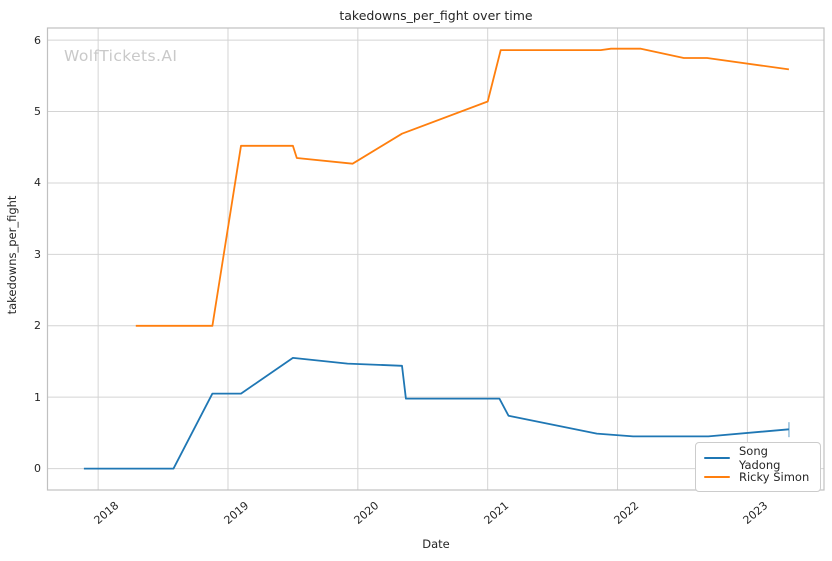 The image size is (832, 561). Describe the element at coordinates (37, 469) in the screenshot. I see `y-tick-label: 0` at that location.